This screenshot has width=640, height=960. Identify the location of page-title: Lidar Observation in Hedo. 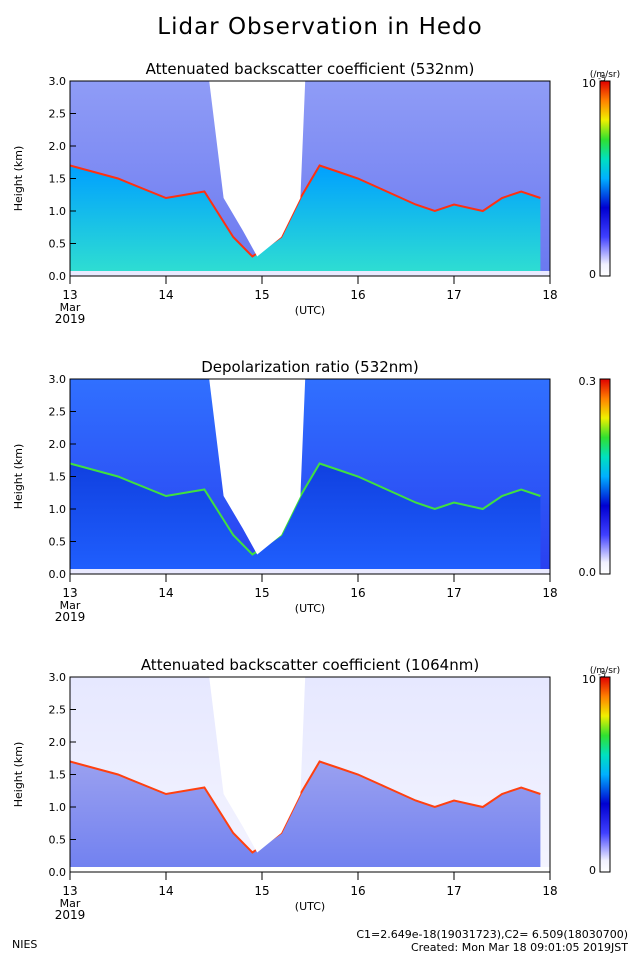
(320, 27).